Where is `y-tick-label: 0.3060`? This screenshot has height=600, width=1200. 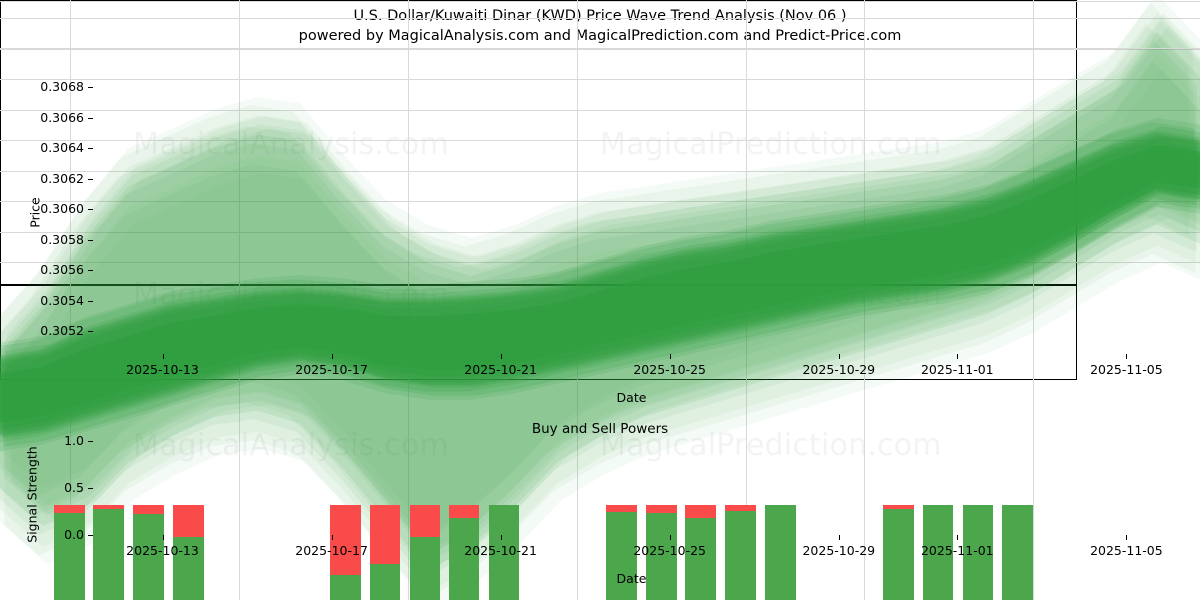 y-tick-label: 0.3060 is located at coordinates (62, 209).